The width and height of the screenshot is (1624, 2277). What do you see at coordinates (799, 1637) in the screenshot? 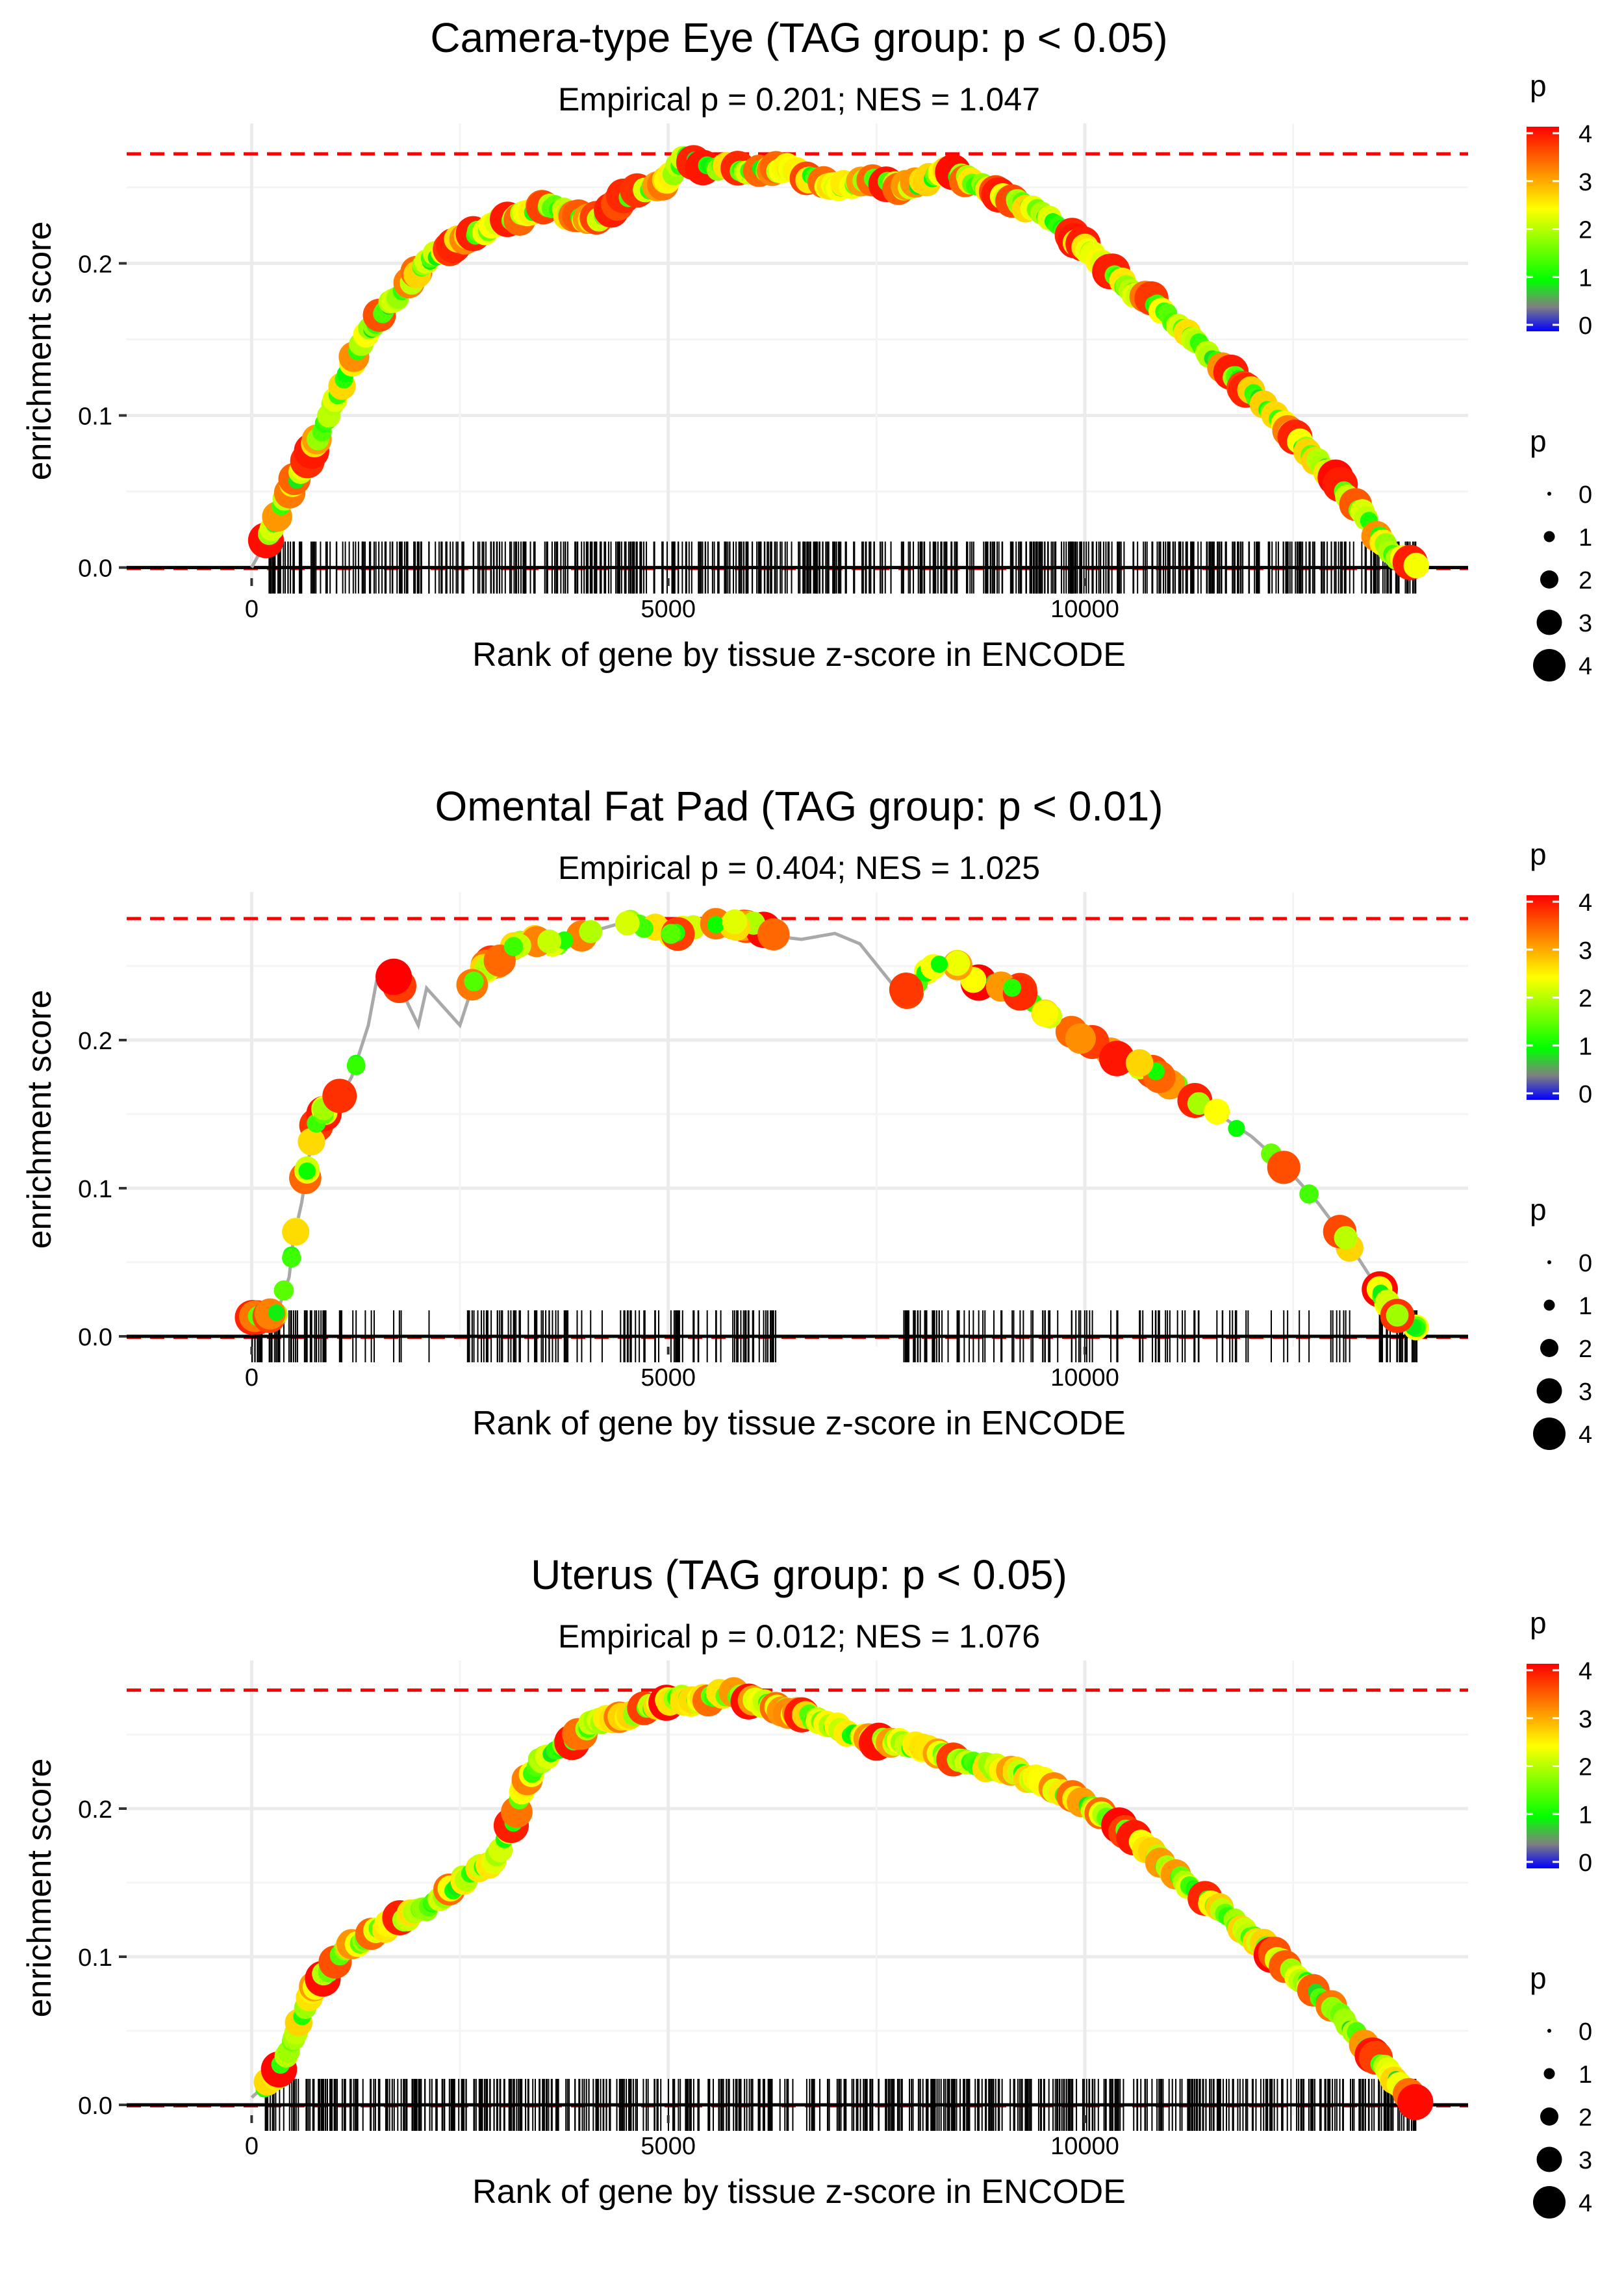
I see `panel-subtitle: Empirical p = 0.012; NES = 1.076` at bounding box center [799, 1637].